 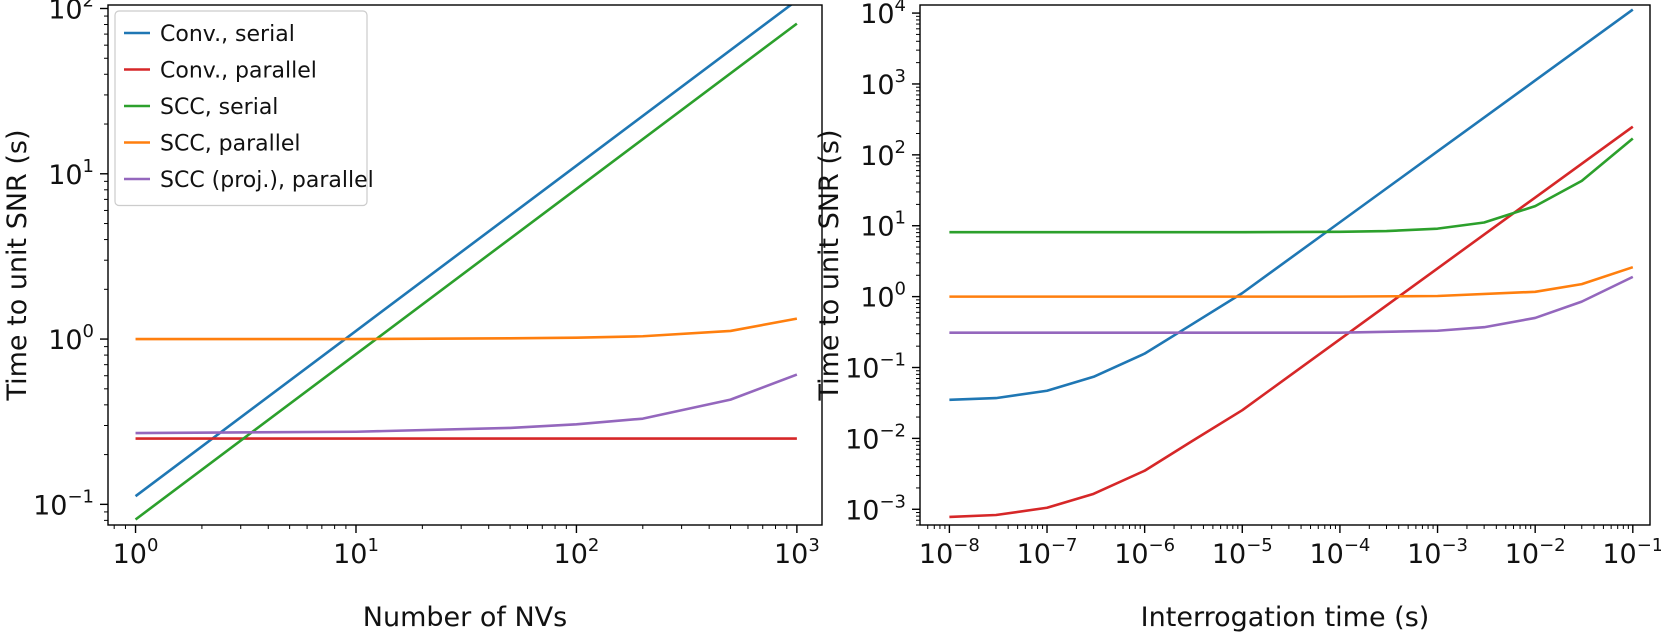 I want to click on legend-label: Conv., parallel, so click(x=238, y=71).